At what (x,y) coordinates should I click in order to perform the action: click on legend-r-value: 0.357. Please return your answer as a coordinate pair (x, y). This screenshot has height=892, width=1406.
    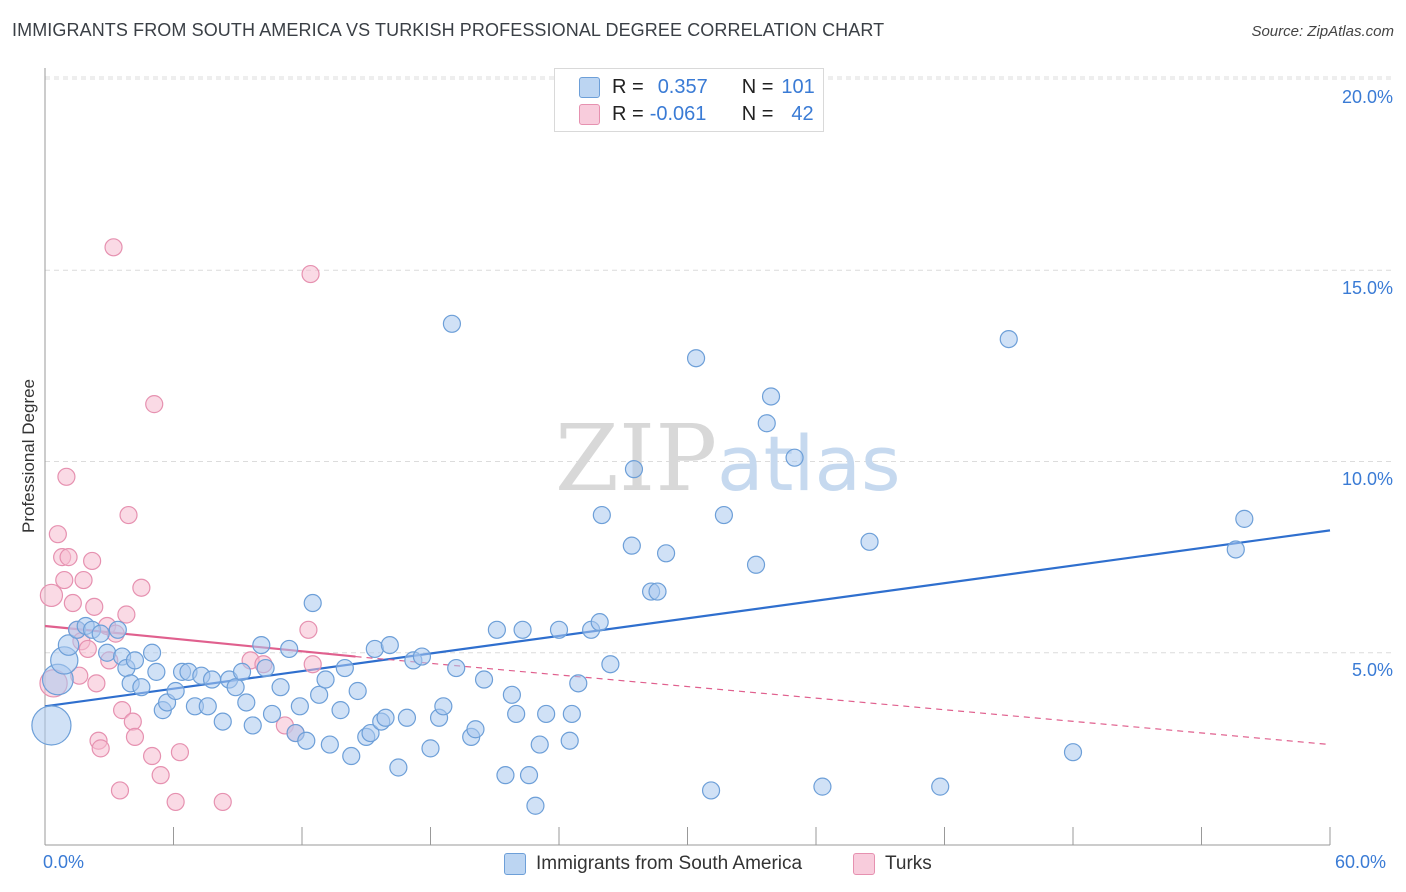
    Looking at the image, I should click on (682, 86).